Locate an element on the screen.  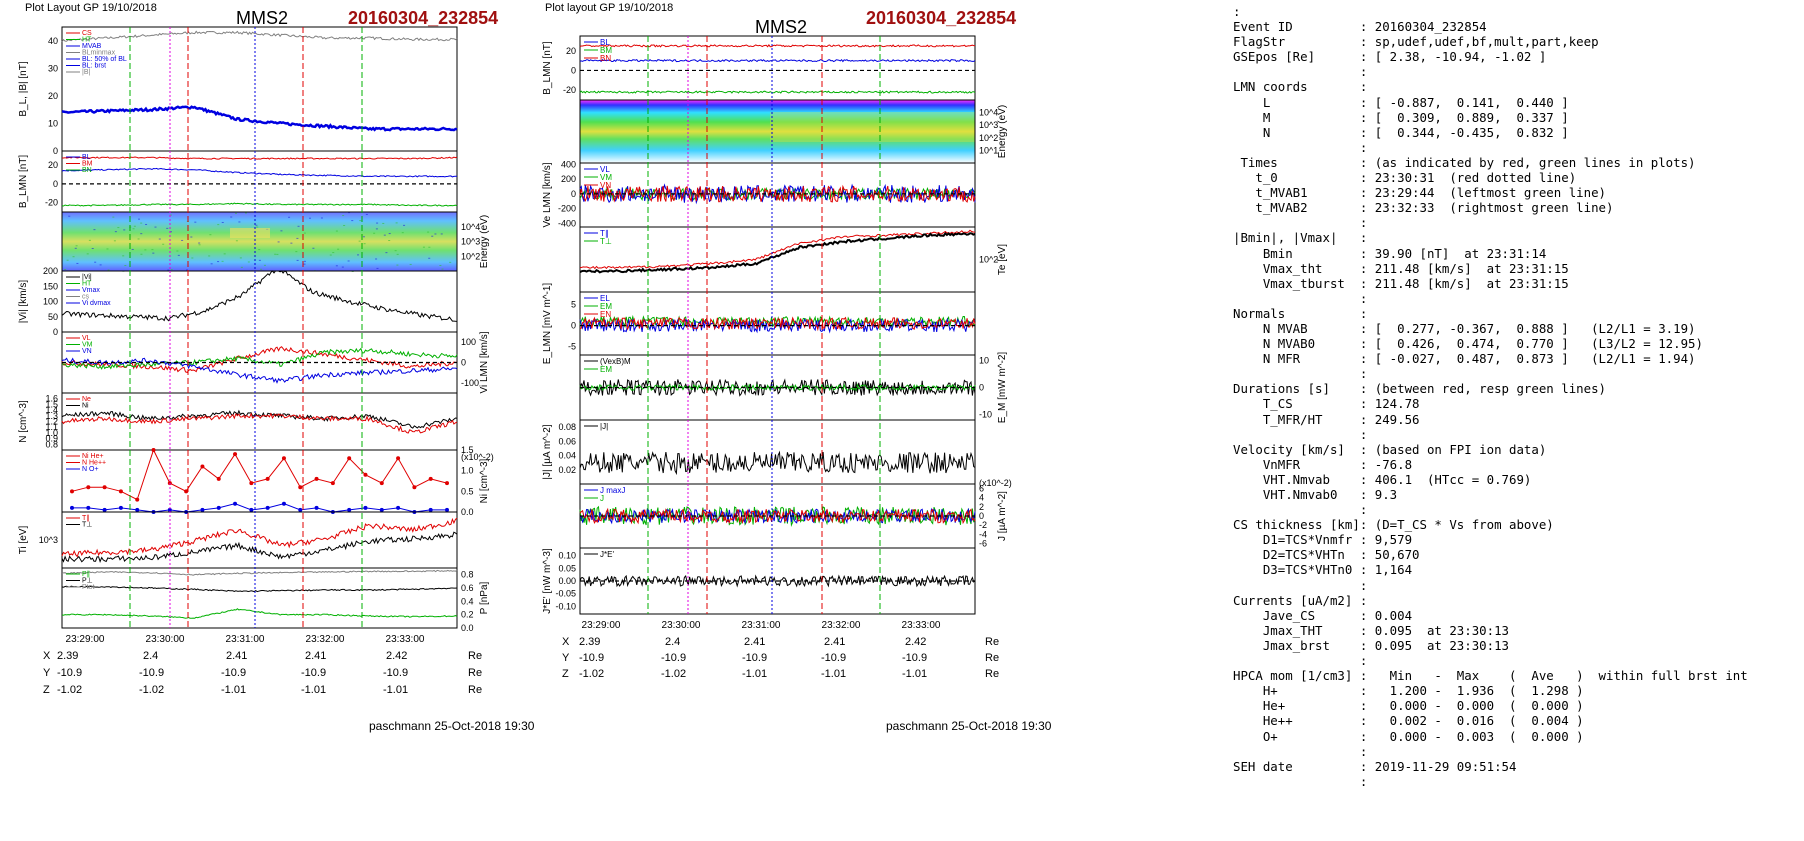
left-x-row: X 2.39 2.4 2.41 2.41 2.42 Re is located at coordinates (262, 656).